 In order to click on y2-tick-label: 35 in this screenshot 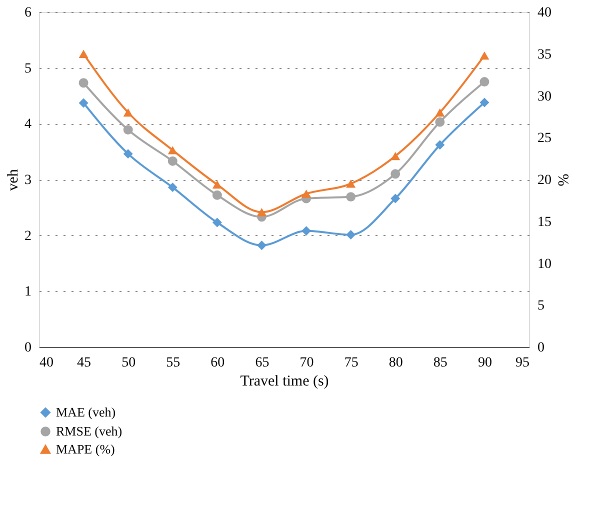, I will do `click(545, 54)`.